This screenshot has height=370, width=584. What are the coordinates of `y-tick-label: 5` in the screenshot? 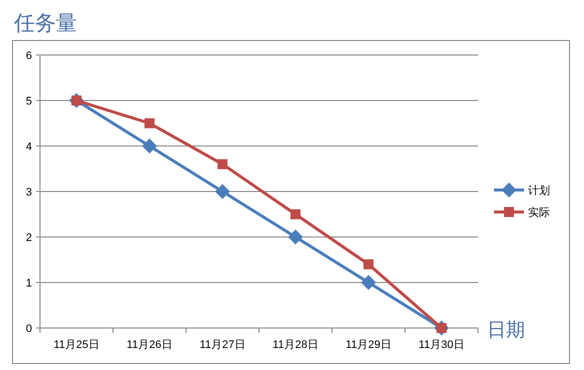 It's located at (29, 102).